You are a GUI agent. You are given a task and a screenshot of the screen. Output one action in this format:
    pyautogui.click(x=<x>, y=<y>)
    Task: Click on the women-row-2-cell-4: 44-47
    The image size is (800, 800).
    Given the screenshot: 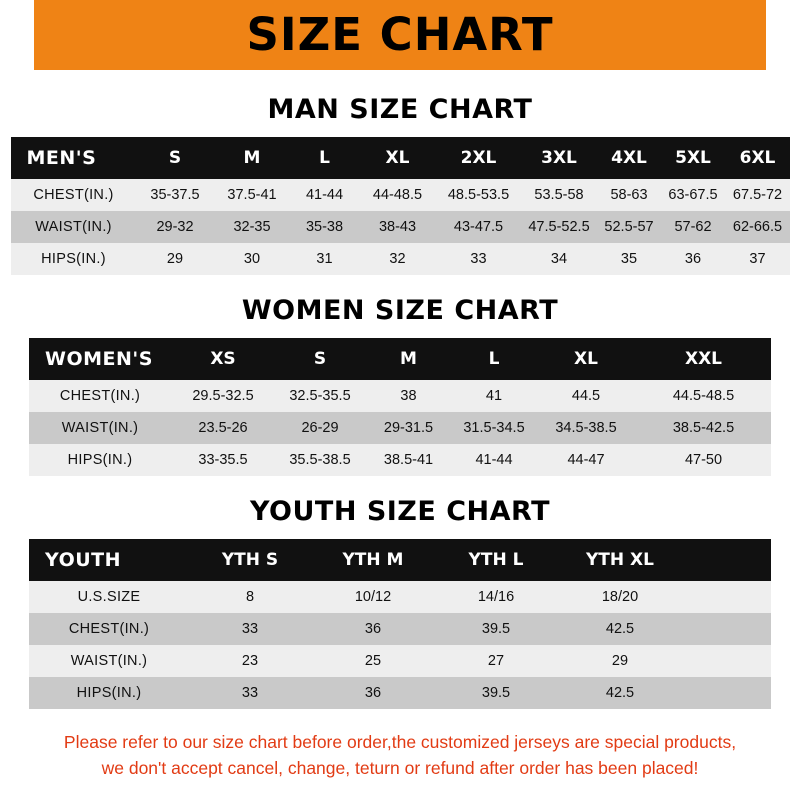 What is the action you would take?
    pyautogui.click(x=586, y=460)
    